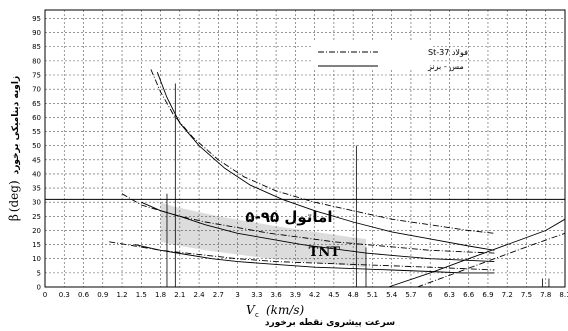 Image resolution: width=568 pixels, height=331 pixels. I want to click on x-axis-symbol-sub: c, so click(257, 315).